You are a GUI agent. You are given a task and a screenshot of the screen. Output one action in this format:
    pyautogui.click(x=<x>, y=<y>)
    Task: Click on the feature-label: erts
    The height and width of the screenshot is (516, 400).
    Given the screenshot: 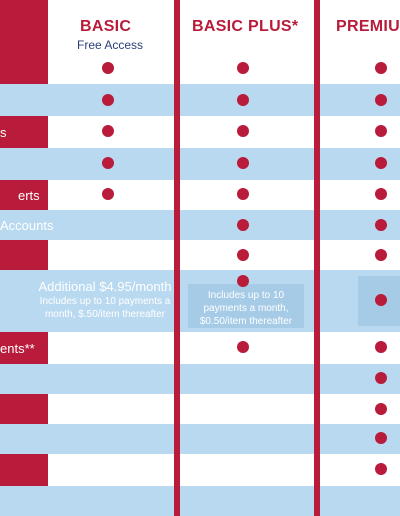 What is the action you would take?
    pyautogui.click(x=24, y=195)
    